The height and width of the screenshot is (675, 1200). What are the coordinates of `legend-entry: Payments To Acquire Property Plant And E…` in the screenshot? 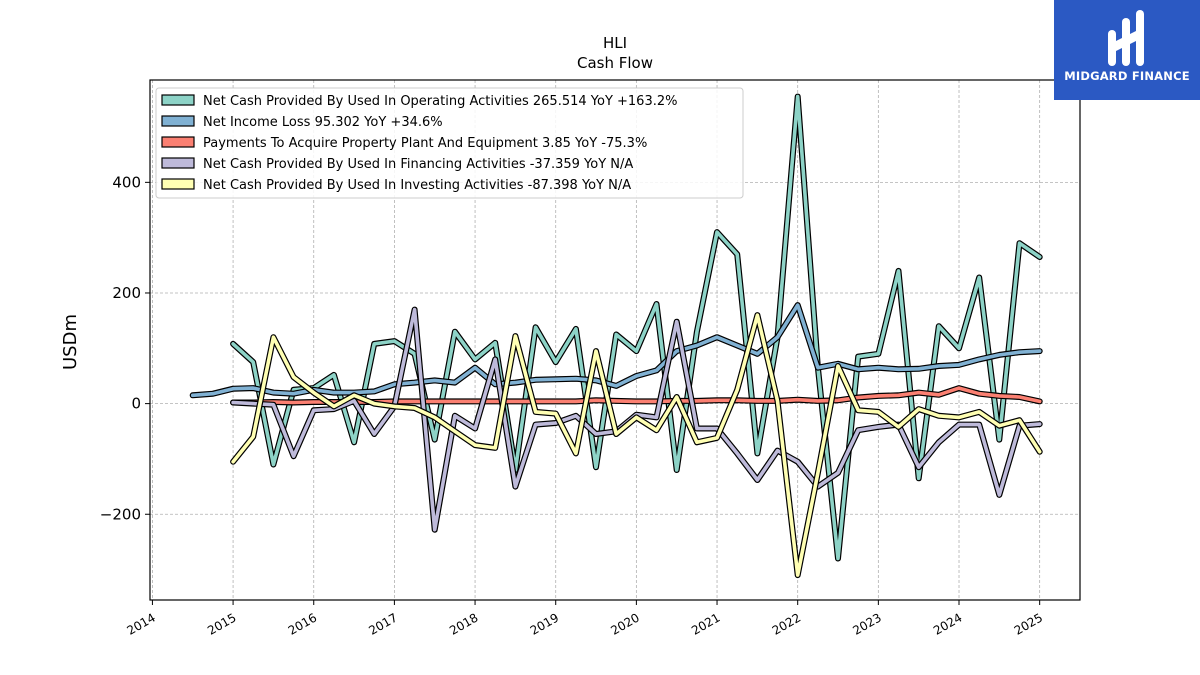 It's located at (425, 143).